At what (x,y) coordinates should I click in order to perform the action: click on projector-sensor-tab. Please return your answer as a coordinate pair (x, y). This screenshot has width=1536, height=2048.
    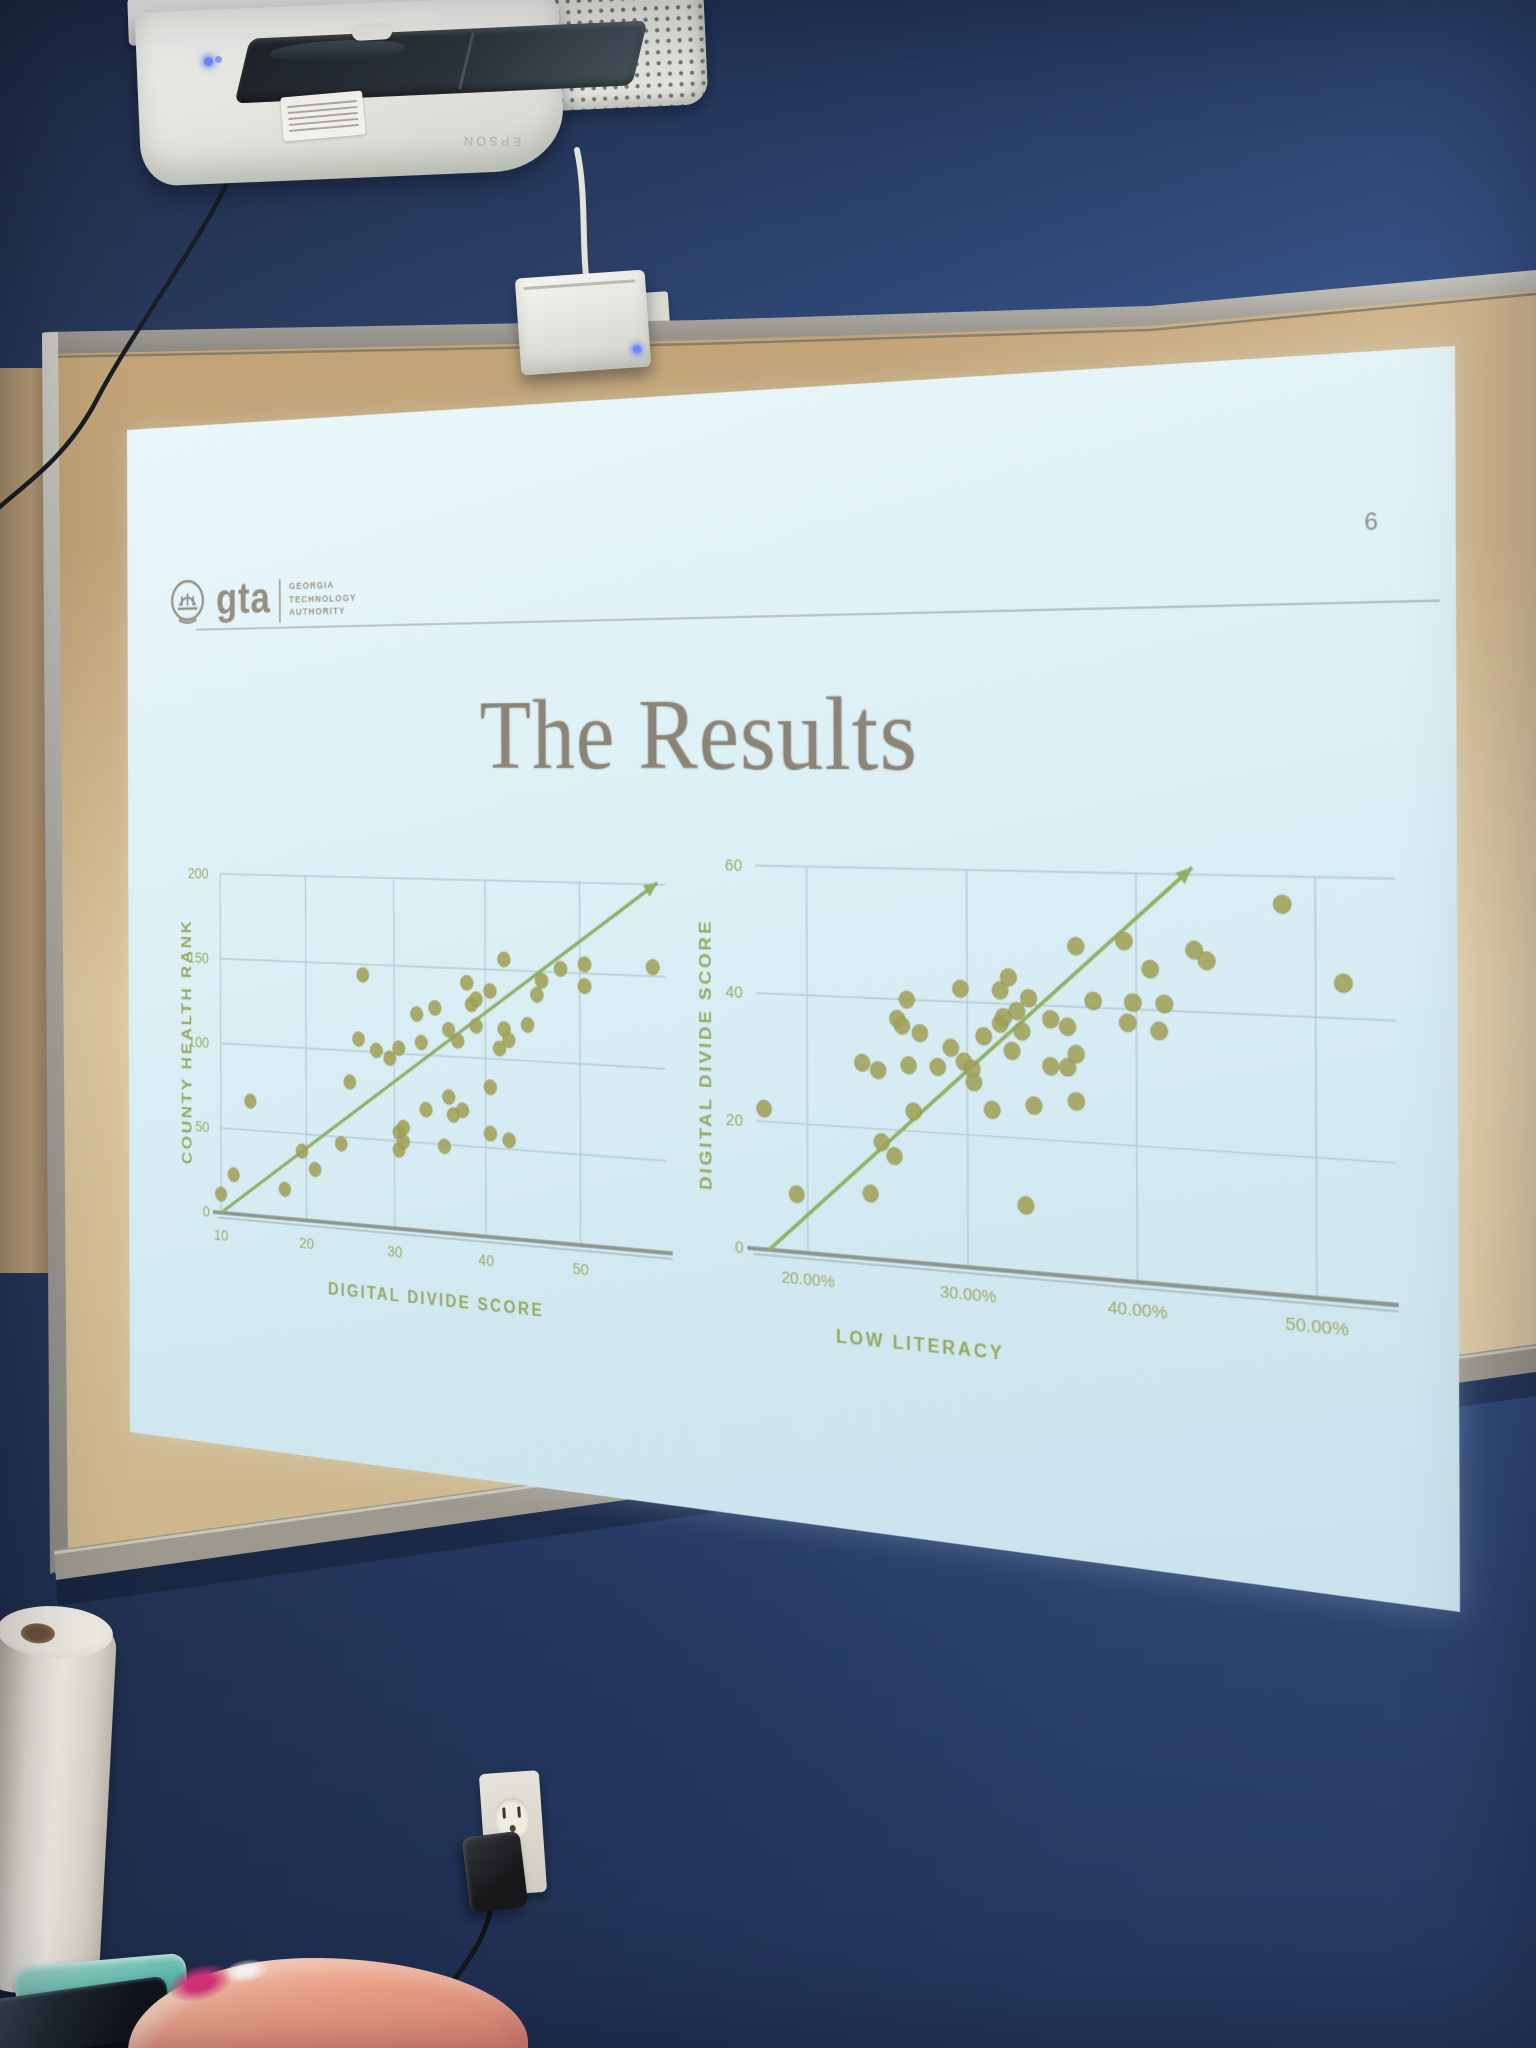
    Looking at the image, I should click on (372, 32).